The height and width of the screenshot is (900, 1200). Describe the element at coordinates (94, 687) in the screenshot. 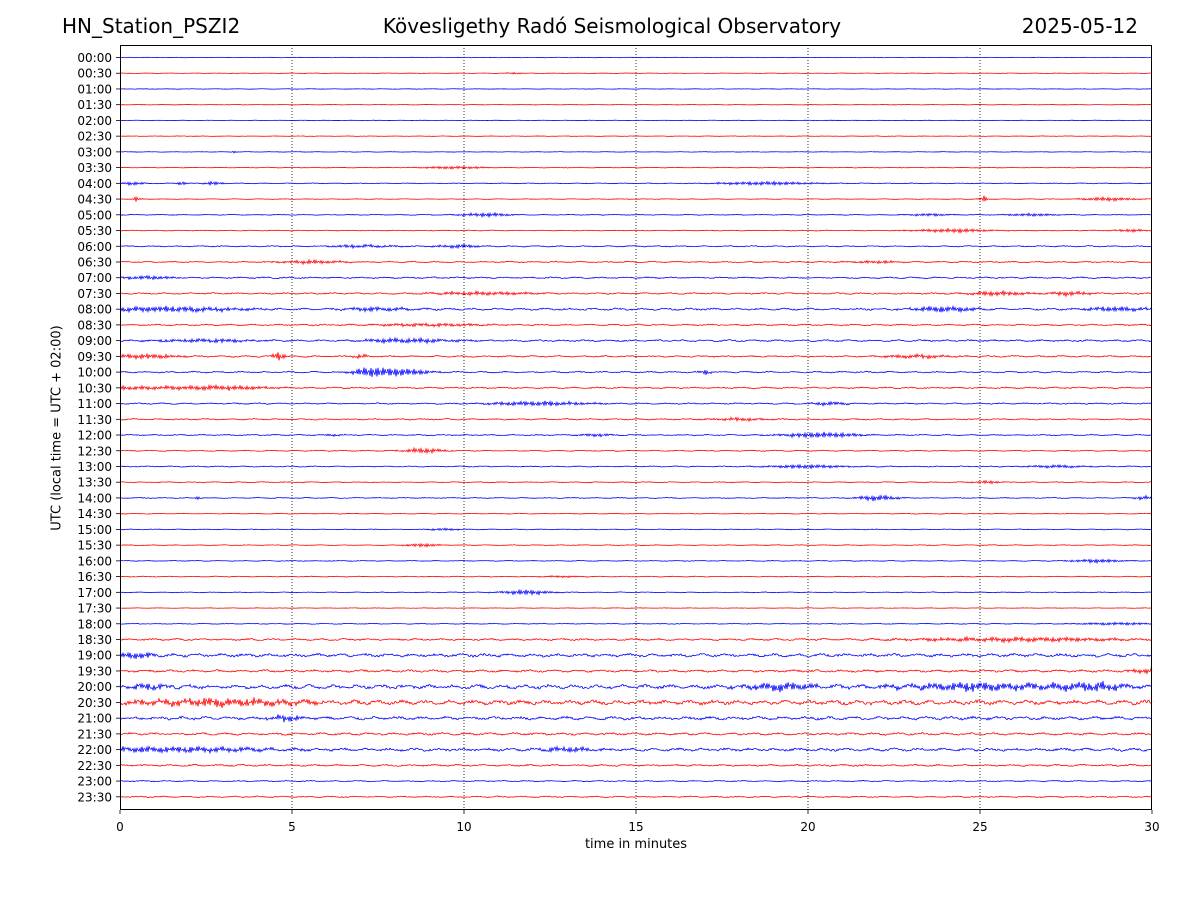

I see `y-tick-label: 20:00` at that location.